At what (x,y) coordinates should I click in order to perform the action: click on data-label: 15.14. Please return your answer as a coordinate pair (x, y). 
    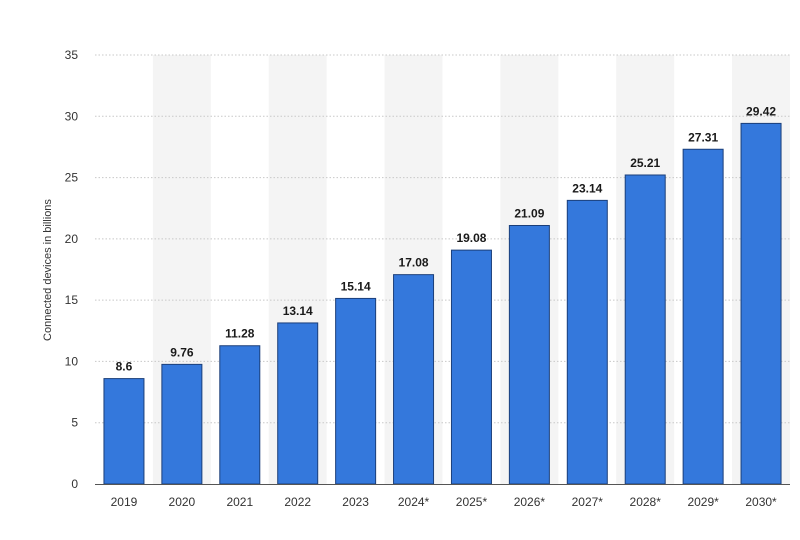
    Looking at the image, I should click on (356, 286).